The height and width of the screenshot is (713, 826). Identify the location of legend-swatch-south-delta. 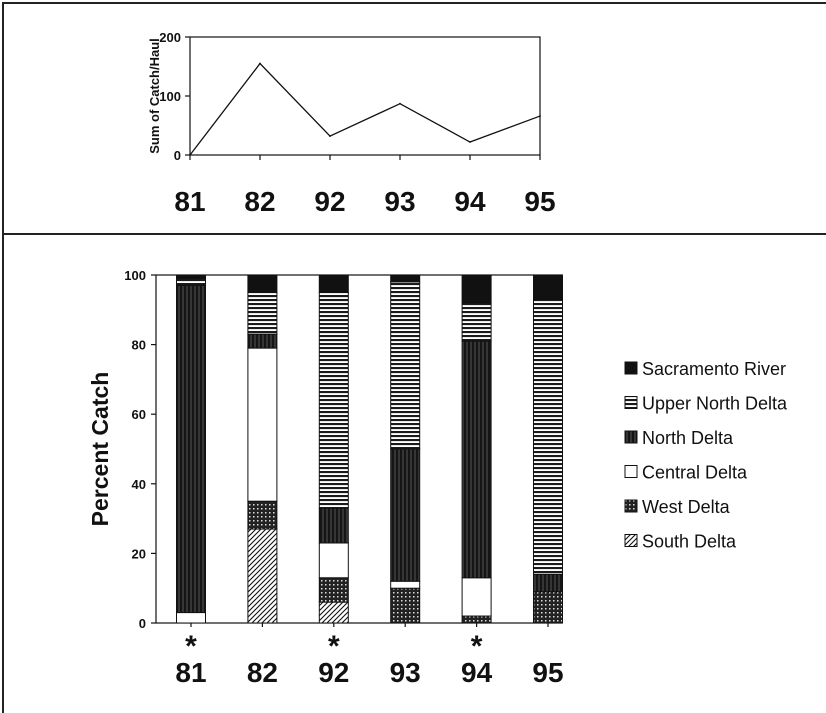
(631, 540).